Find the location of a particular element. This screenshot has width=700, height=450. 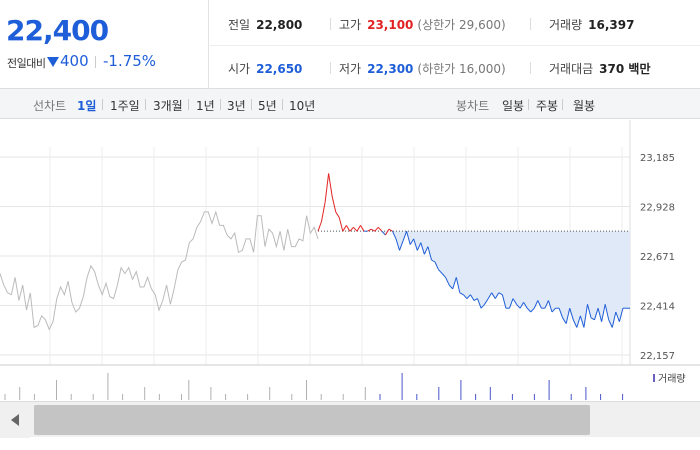

candle-chart-label: 봉차트 is located at coordinates (473, 106).